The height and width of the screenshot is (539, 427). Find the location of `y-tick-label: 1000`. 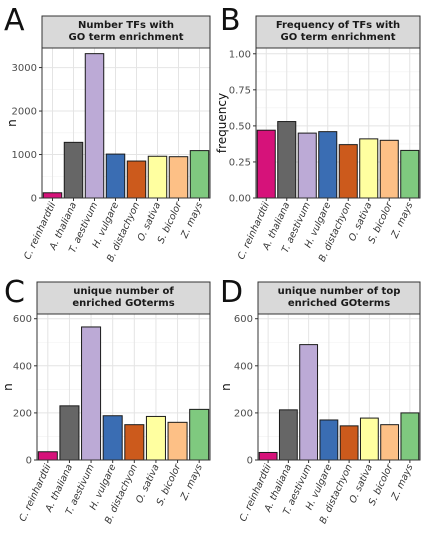

y-tick-label: 1000 is located at coordinates (24, 155).